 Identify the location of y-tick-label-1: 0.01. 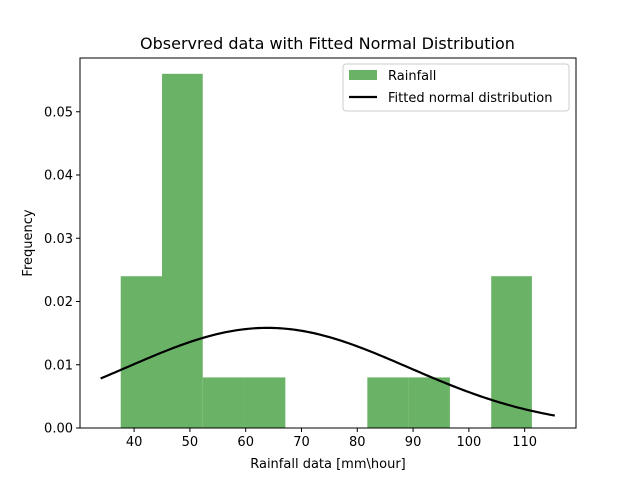
(58, 365).